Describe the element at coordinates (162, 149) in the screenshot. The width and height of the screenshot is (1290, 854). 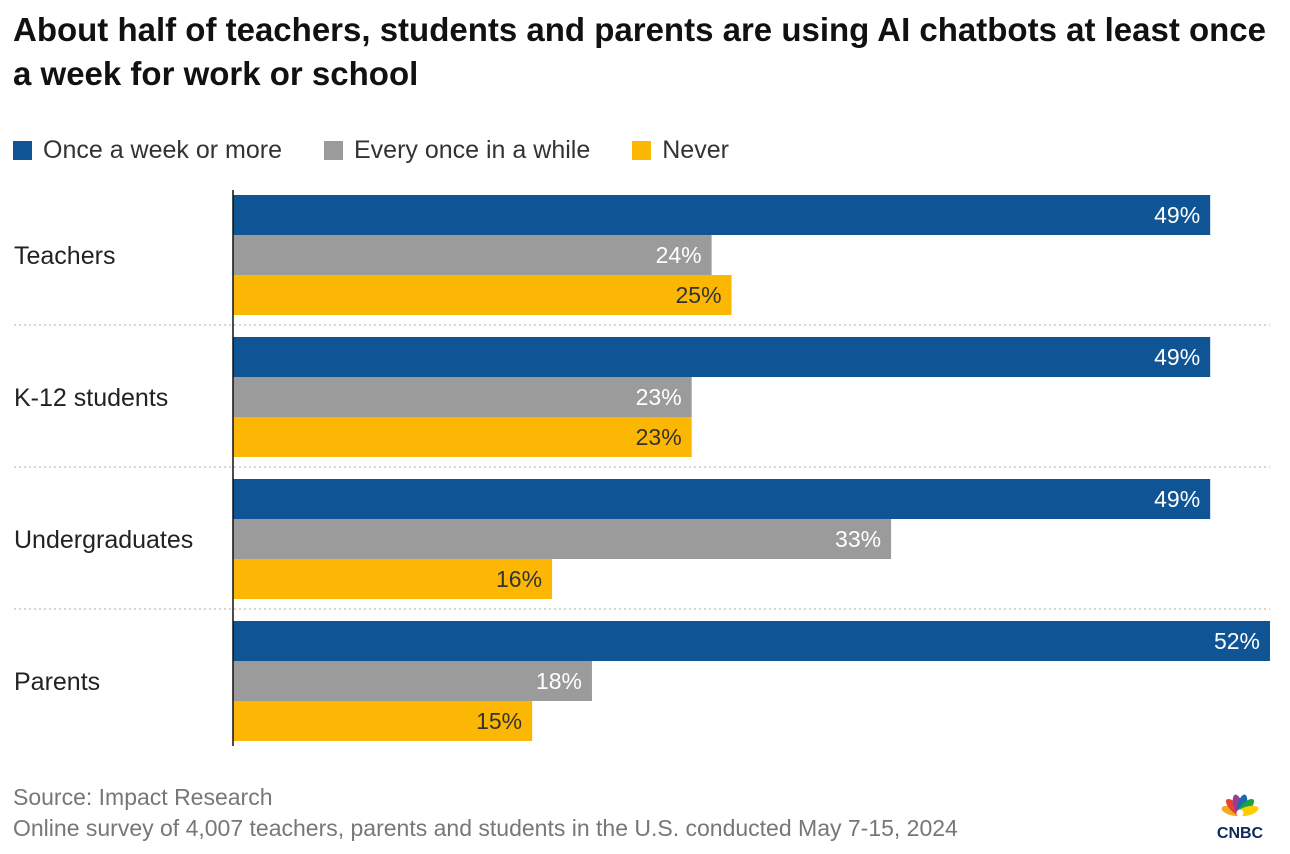
I see `legend-label-weekly: Once a week or more` at that location.